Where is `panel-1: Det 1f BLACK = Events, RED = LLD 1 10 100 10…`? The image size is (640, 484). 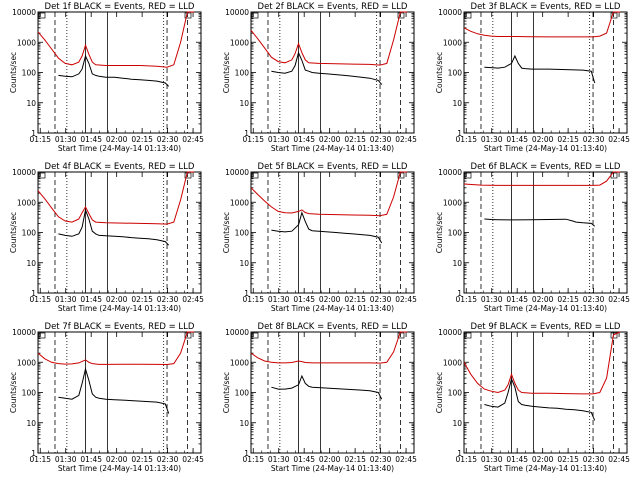
panel-1: Det 1f BLACK = Events, RED = LLD 1 10 100 10… is located at coordinates (106, 77).